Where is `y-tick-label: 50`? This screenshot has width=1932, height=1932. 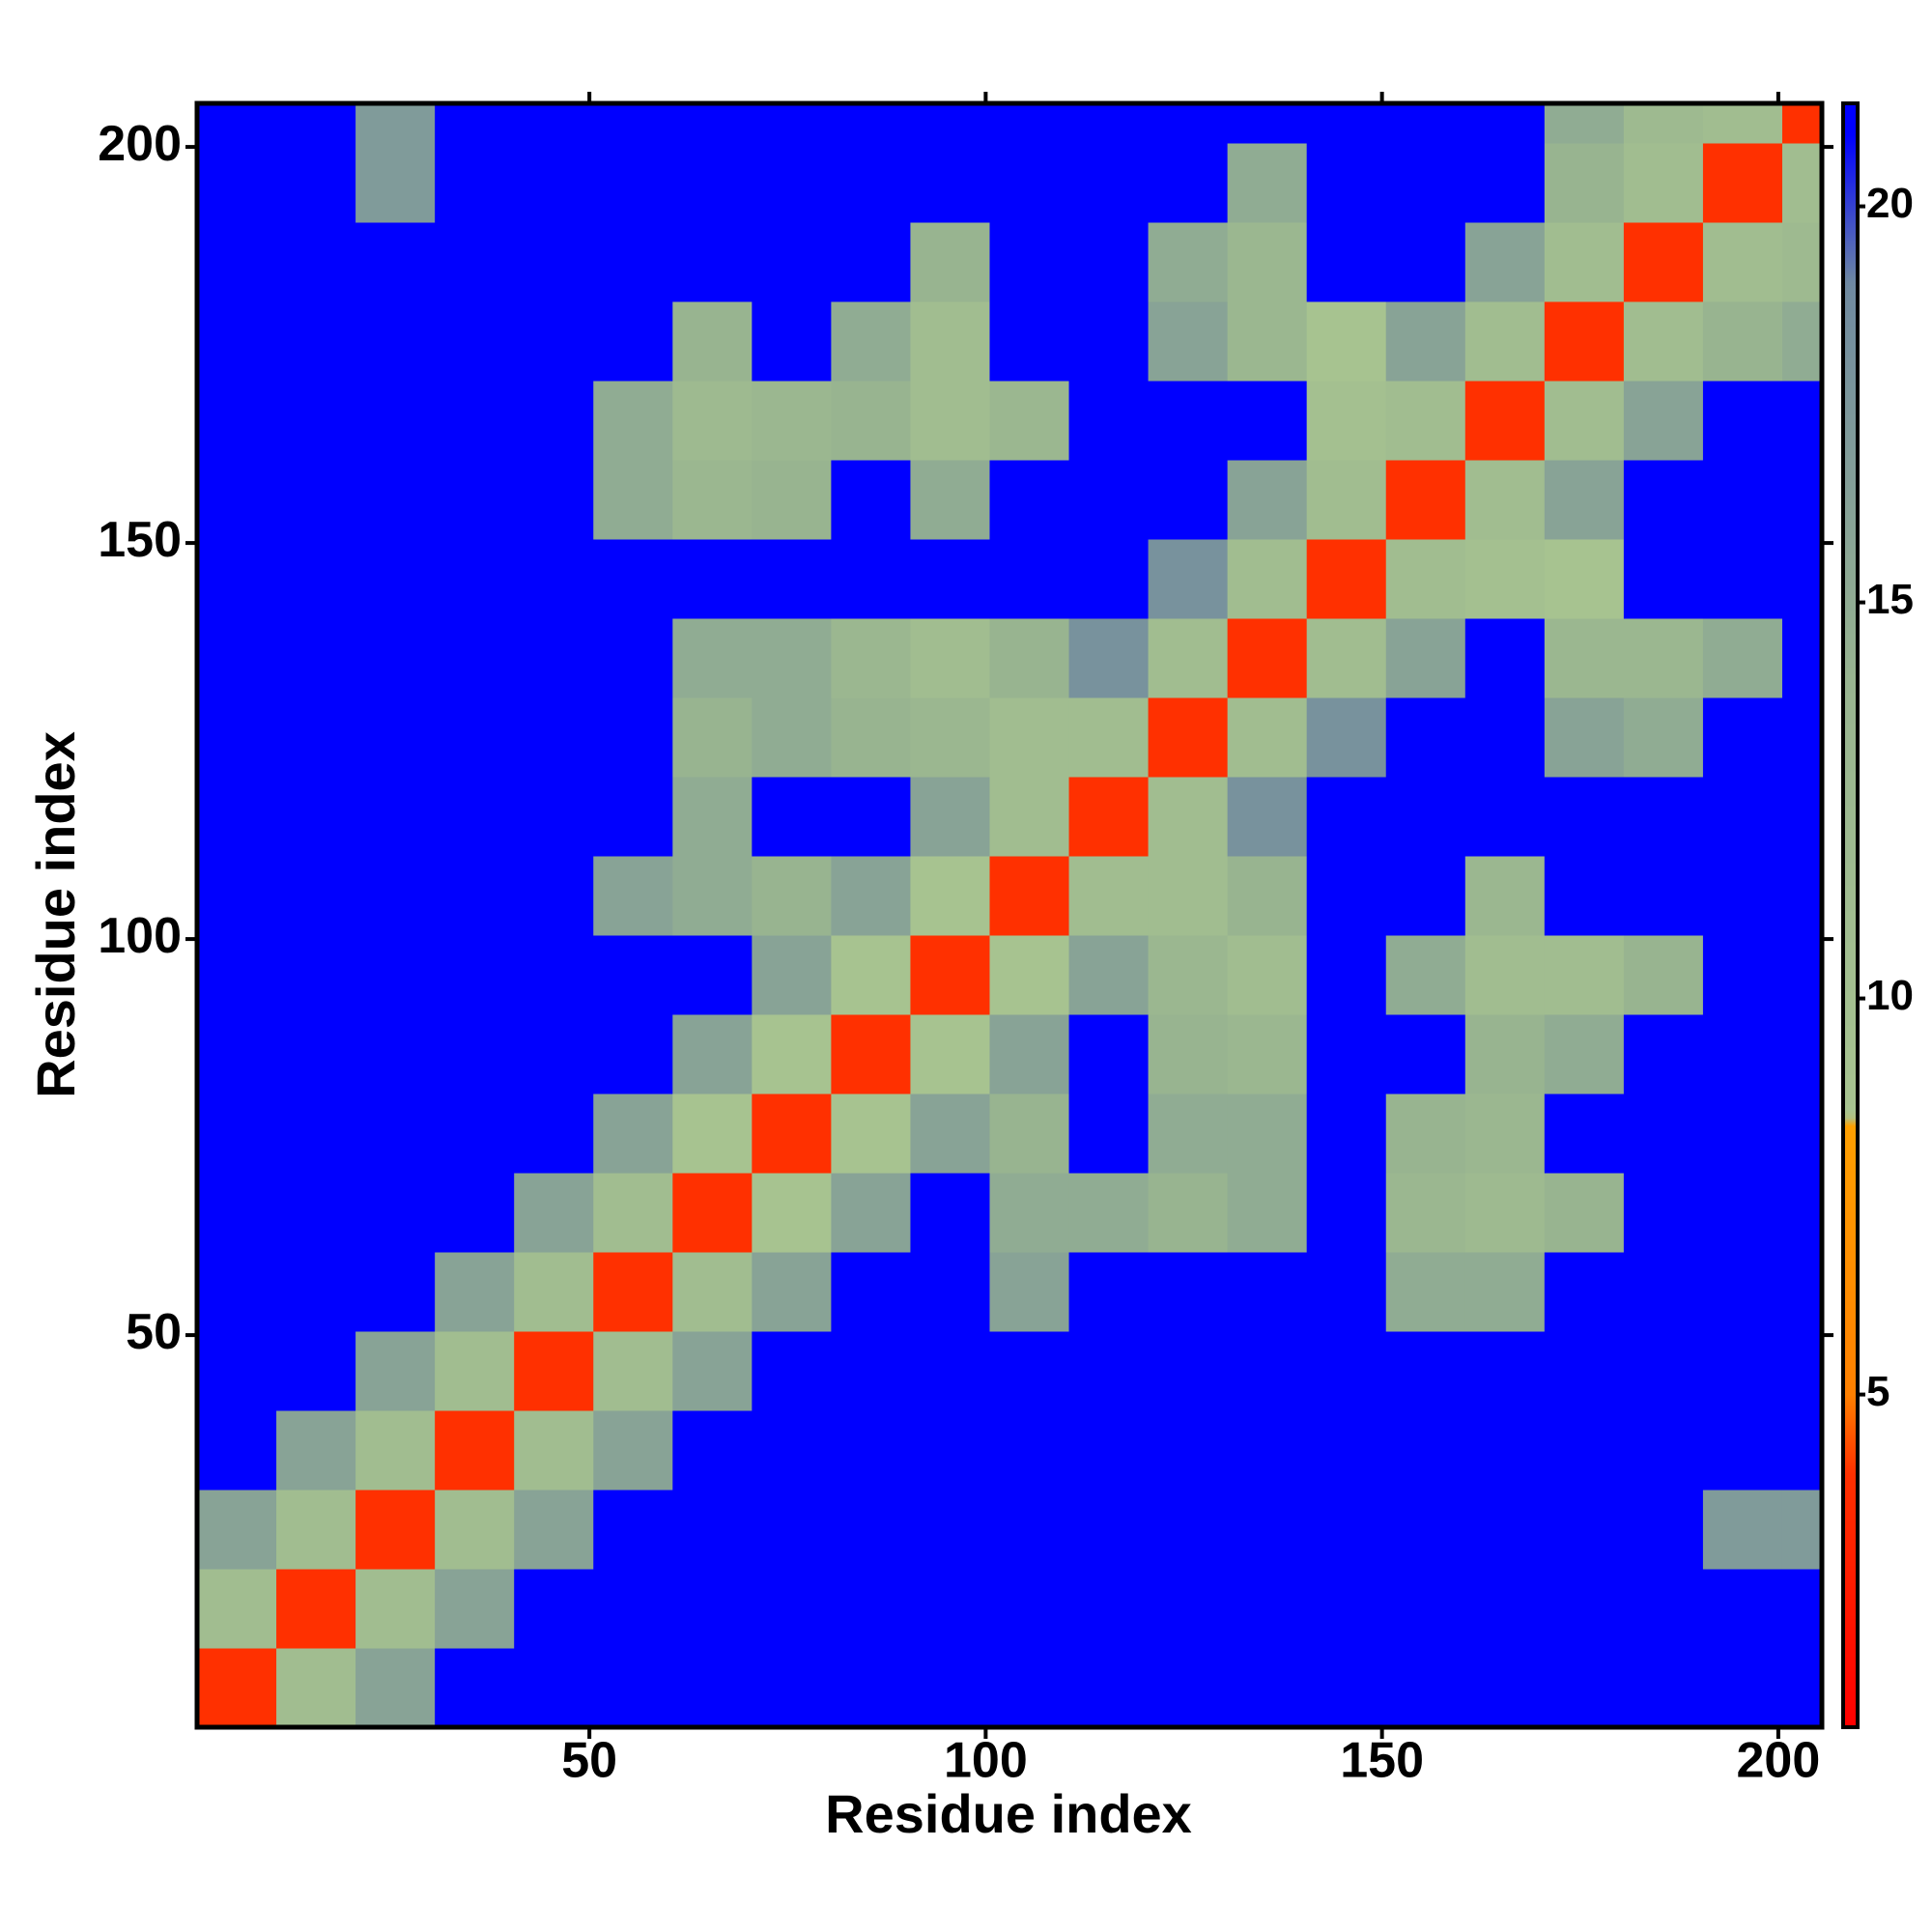 y-tick-label: 50 is located at coordinates (154, 1332).